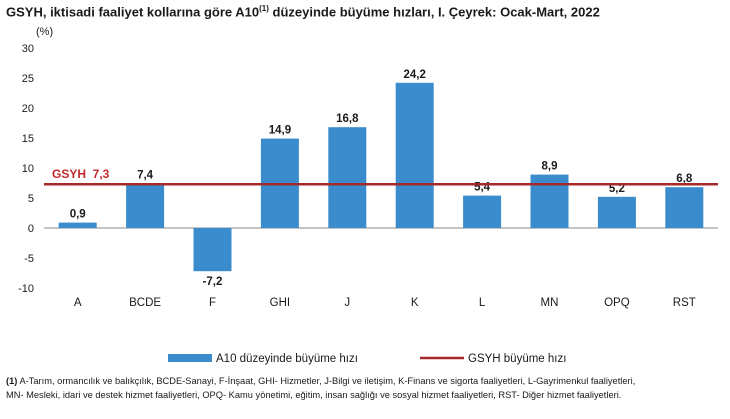 Image resolution: width=730 pixels, height=419 pixels. What do you see at coordinates (145, 303) in the screenshot?
I see `x-tick-label: BCDE` at bounding box center [145, 303].